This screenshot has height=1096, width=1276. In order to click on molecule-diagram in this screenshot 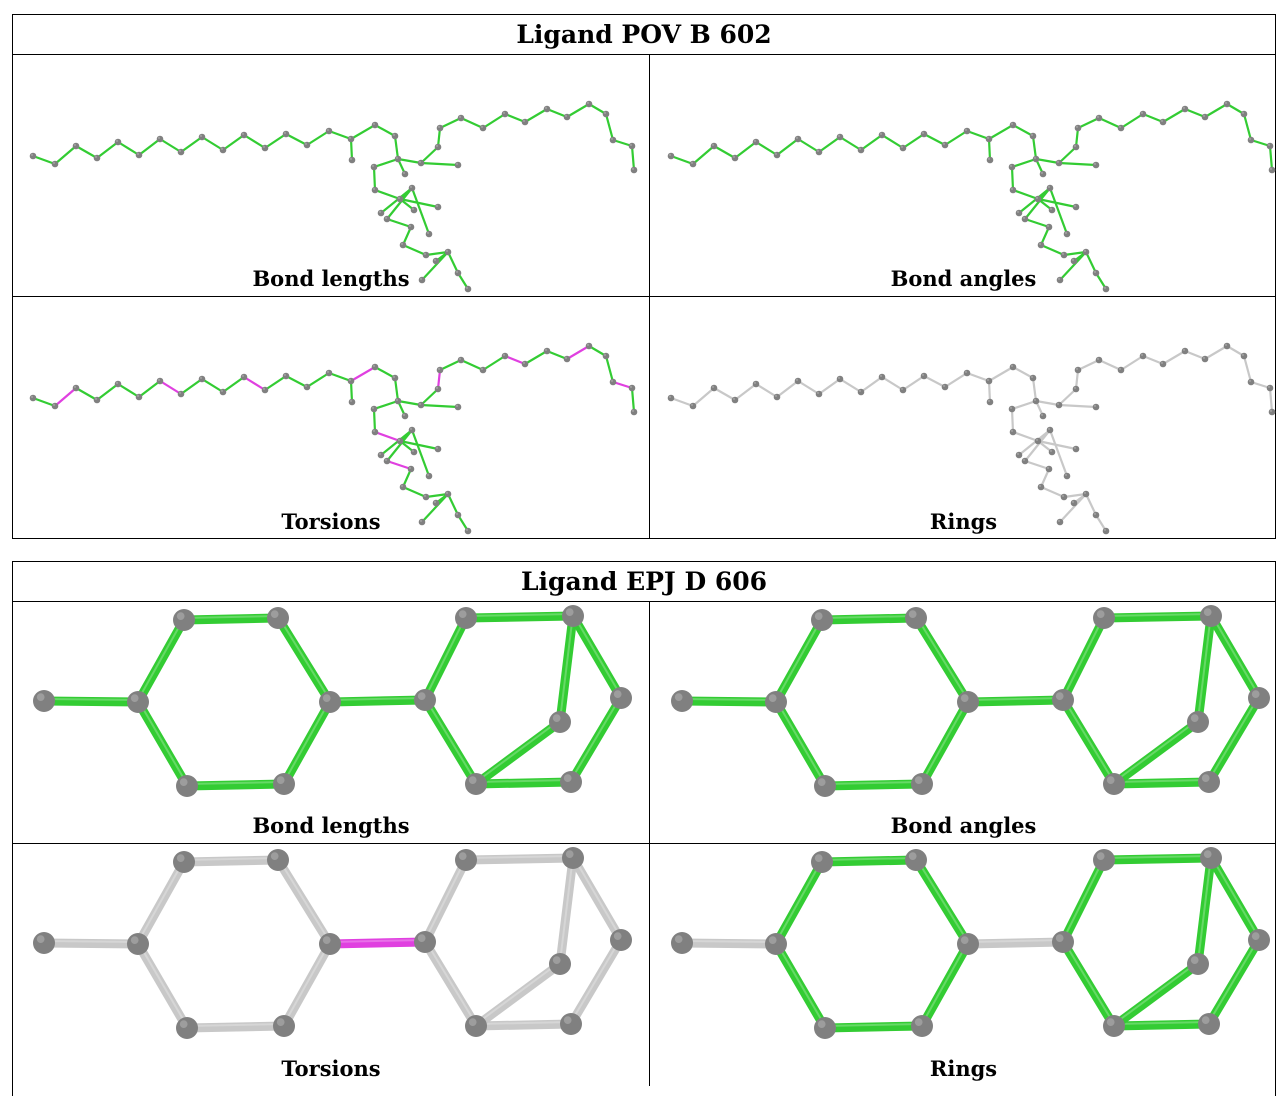, I will do `click(970, 701)`.